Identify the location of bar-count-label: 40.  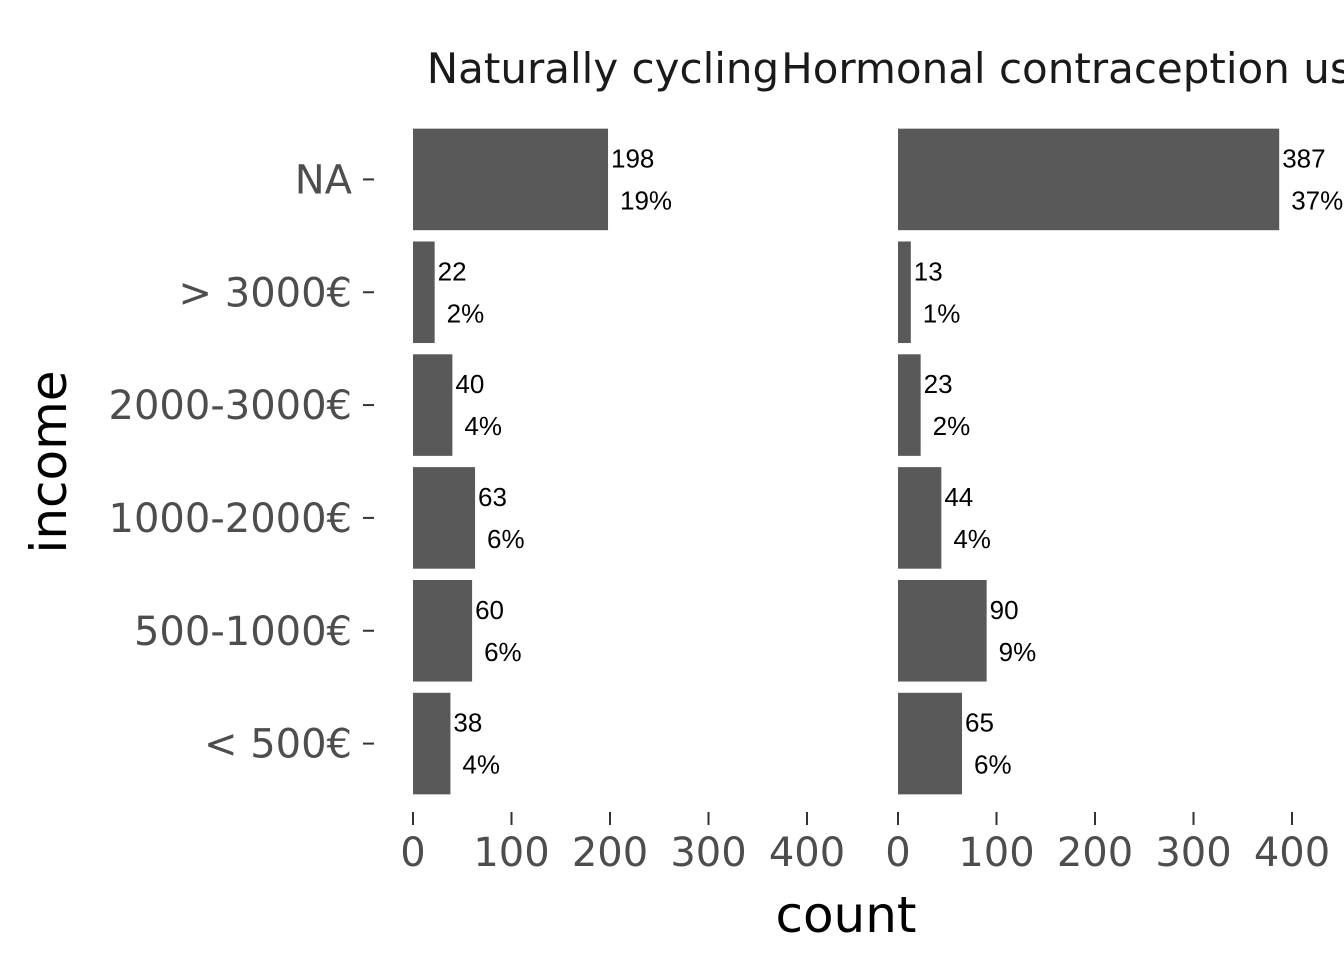
(469, 384).